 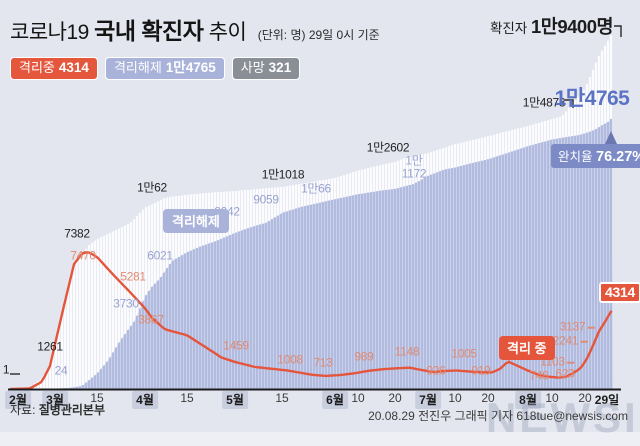 I want to click on title-suffix: 추이, so click(x=227, y=32).